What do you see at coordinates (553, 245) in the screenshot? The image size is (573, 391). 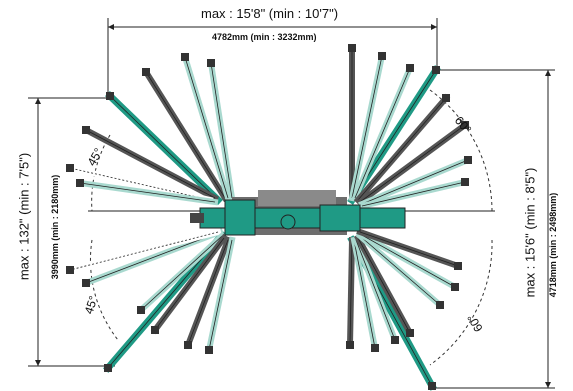 I see `right-height-metric-label: 4718mm (min : 2498mm)` at bounding box center [553, 245].